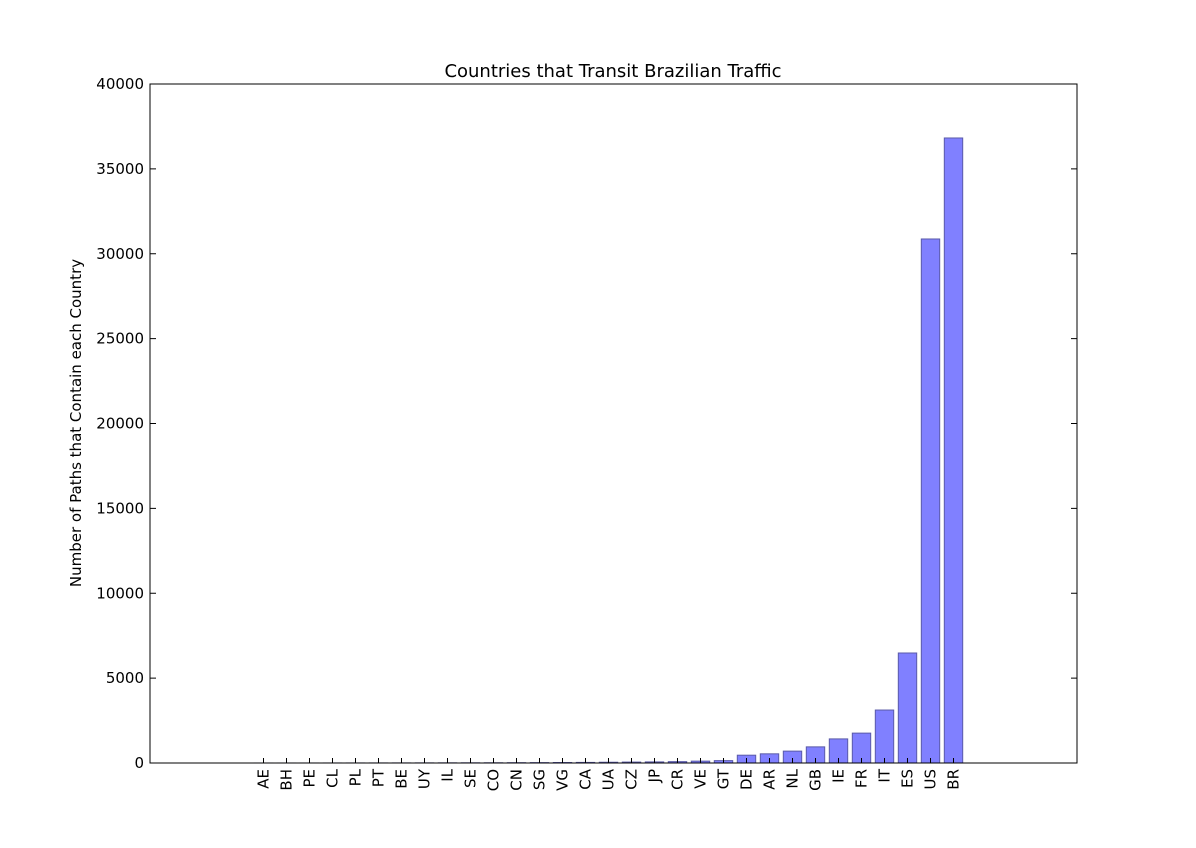  Describe the element at coordinates (120, 169) in the screenshot. I see `y-tick-label: 35000` at that location.